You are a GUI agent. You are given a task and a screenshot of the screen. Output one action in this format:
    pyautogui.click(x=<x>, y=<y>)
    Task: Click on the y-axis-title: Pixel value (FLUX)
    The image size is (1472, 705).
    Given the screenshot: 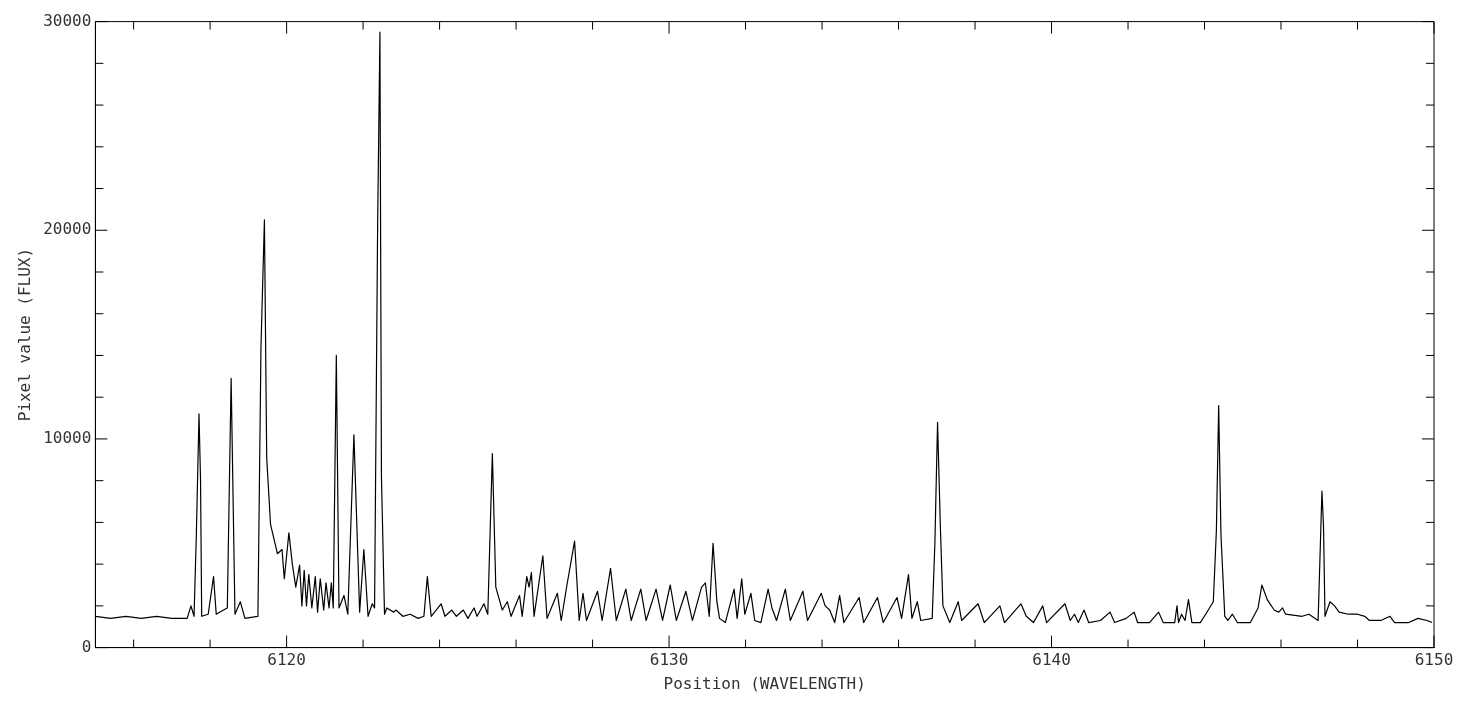 What is the action you would take?
    pyautogui.click(x=24, y=334)
    